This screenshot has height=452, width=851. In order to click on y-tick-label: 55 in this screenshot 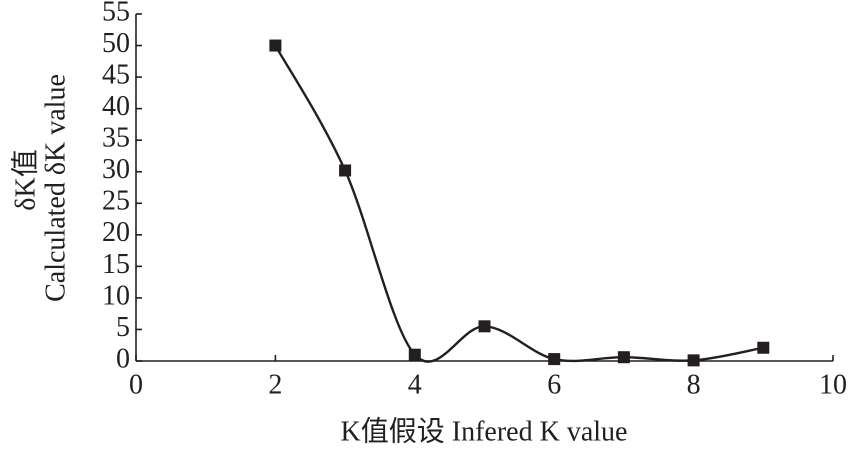, I will do `click(116, 13)`.